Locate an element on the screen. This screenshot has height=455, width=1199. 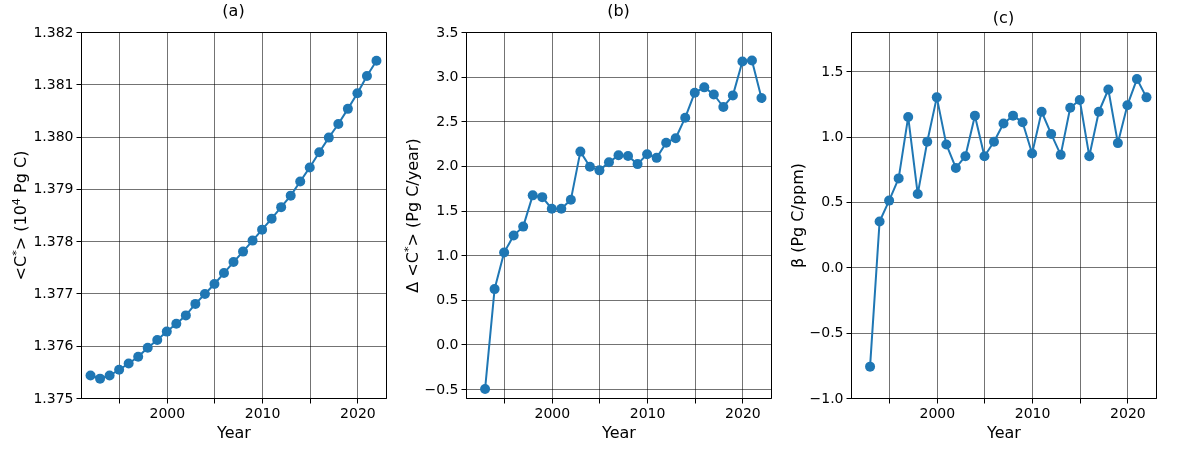
y-tick-label: −0.5 is located at coordinates (441, 388).